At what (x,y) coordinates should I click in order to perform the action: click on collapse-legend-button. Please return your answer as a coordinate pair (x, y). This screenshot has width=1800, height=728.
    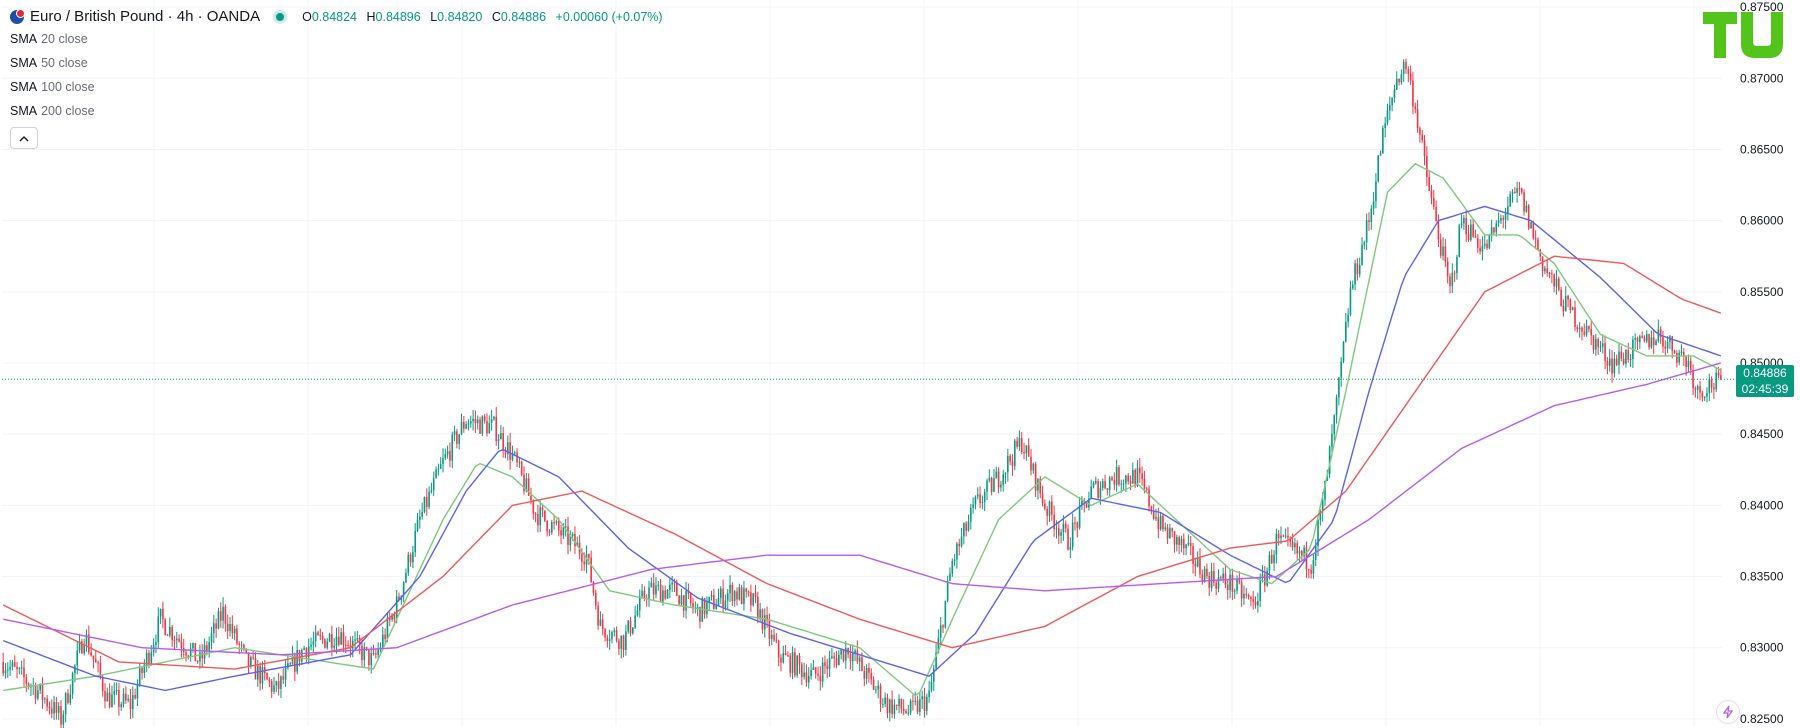
    Looking at the image, I should click on (24, 138).